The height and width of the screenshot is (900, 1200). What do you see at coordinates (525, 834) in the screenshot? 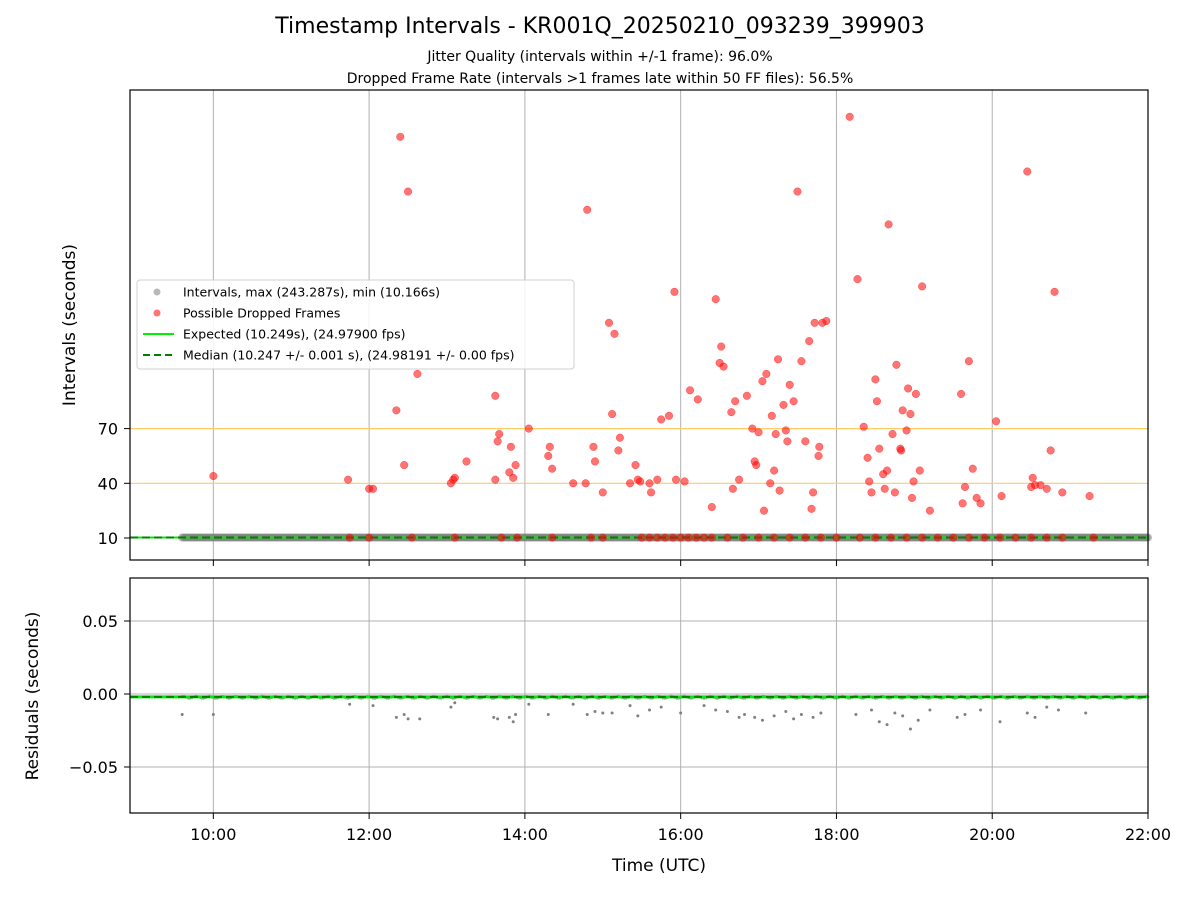
I see `bottom-x-tick-label: 14:00` at bounding box center [525, 834].